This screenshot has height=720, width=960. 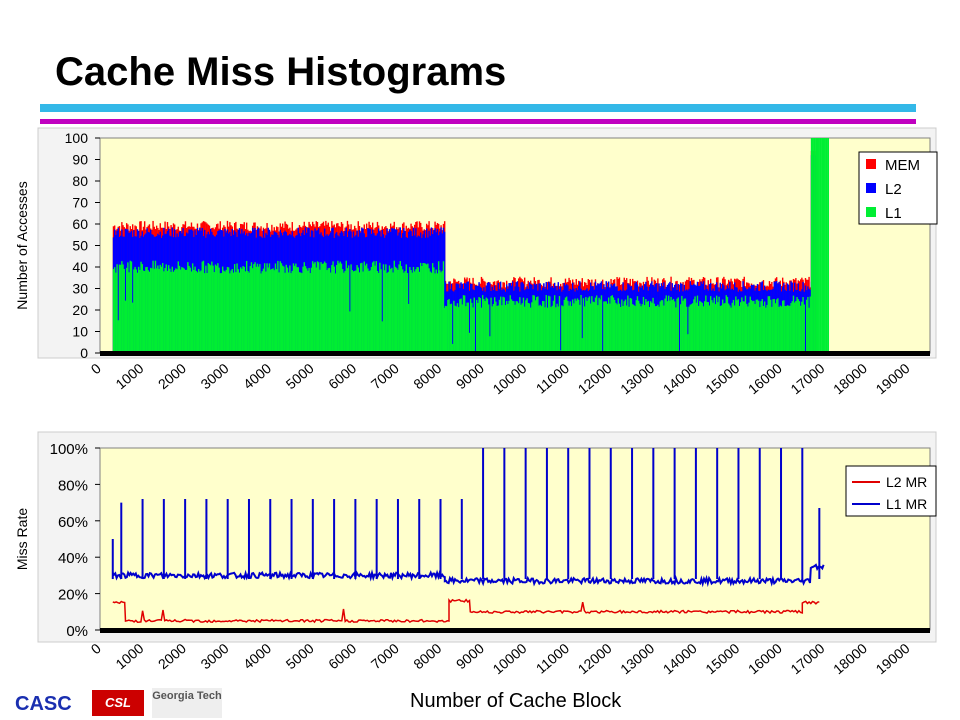 I want to click on chart2-x-tick-label: 15000, so click(x=722, y=658).